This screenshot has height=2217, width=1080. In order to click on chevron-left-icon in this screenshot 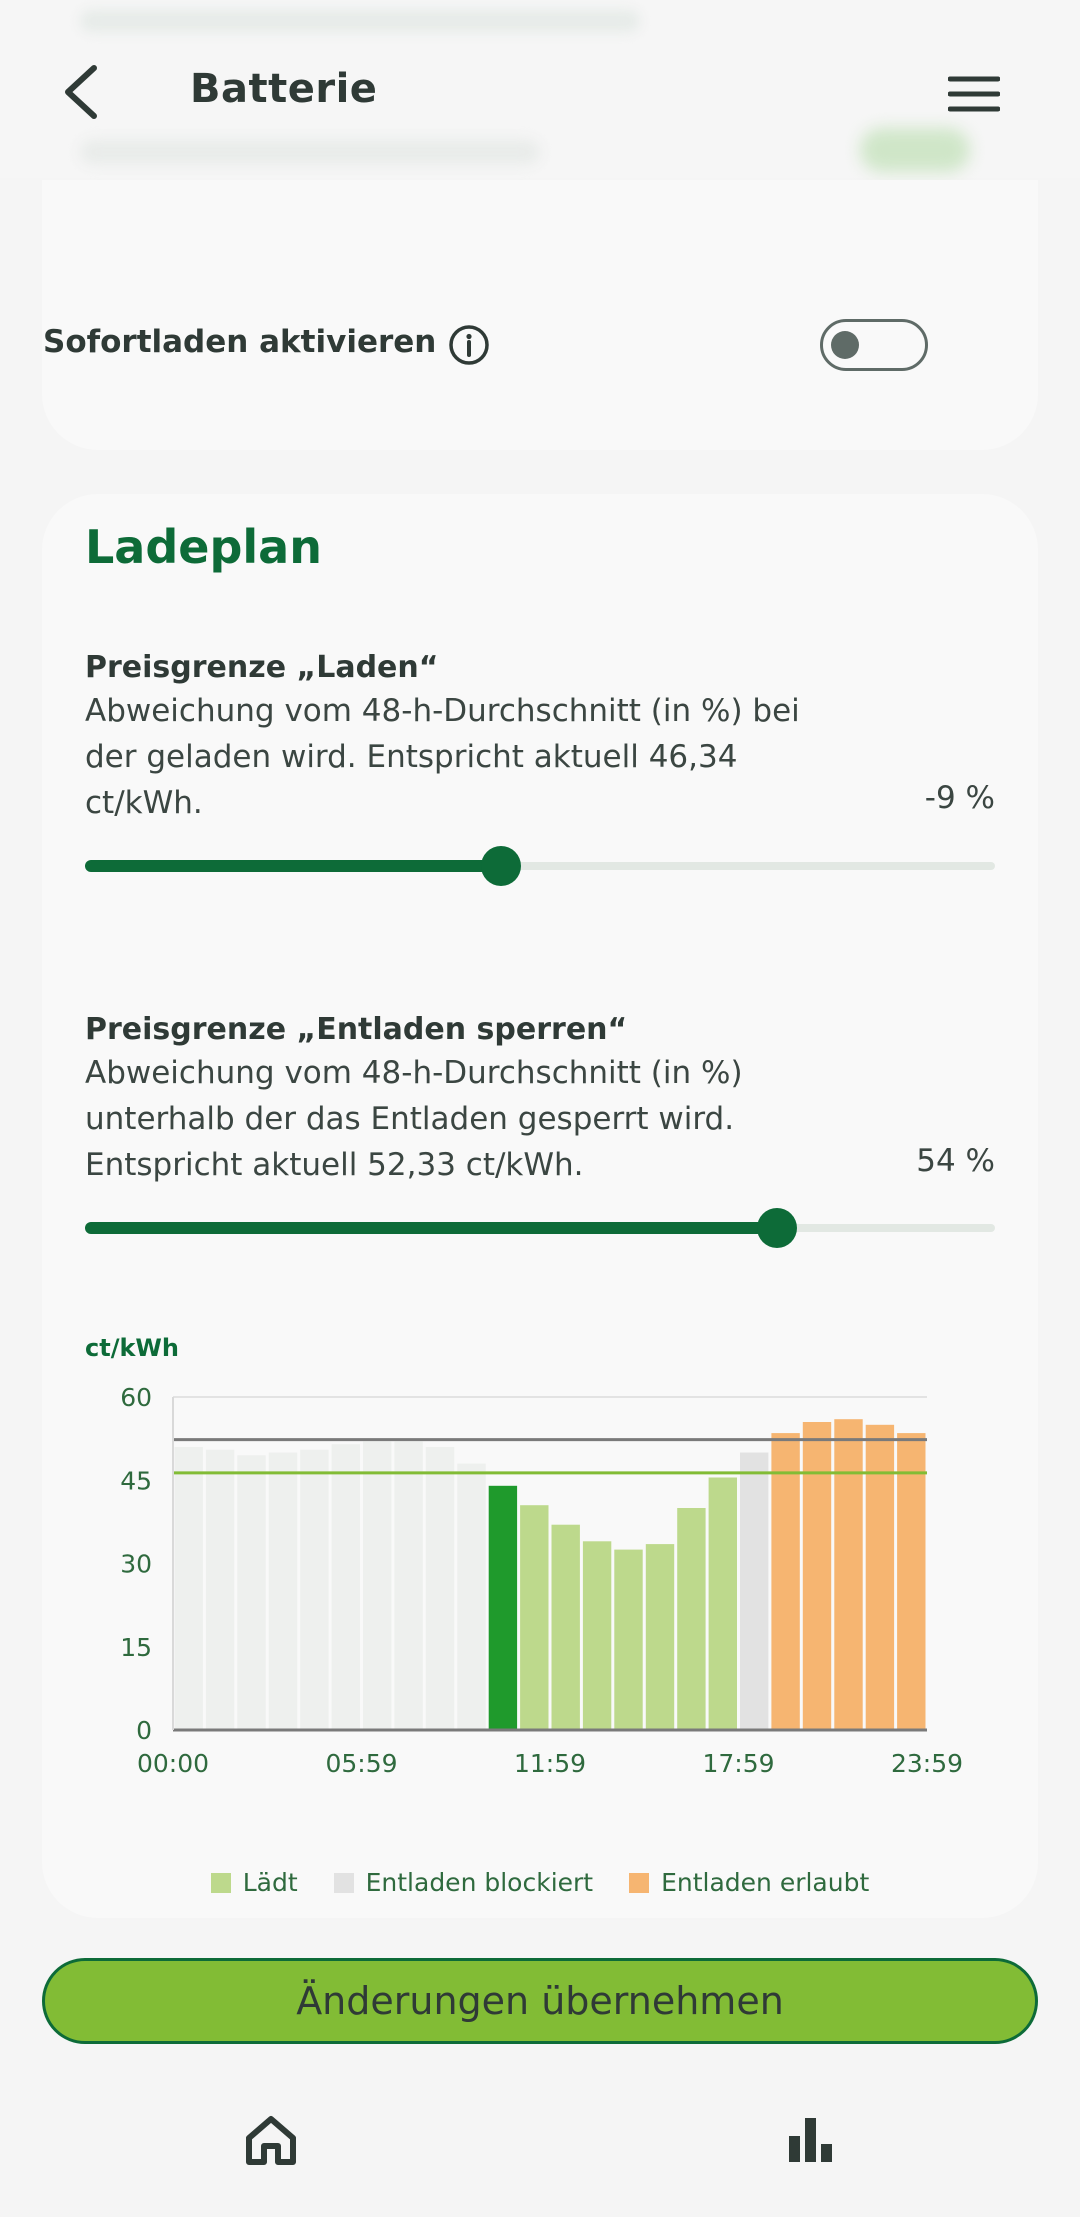, I will do `click(81, 92)`.